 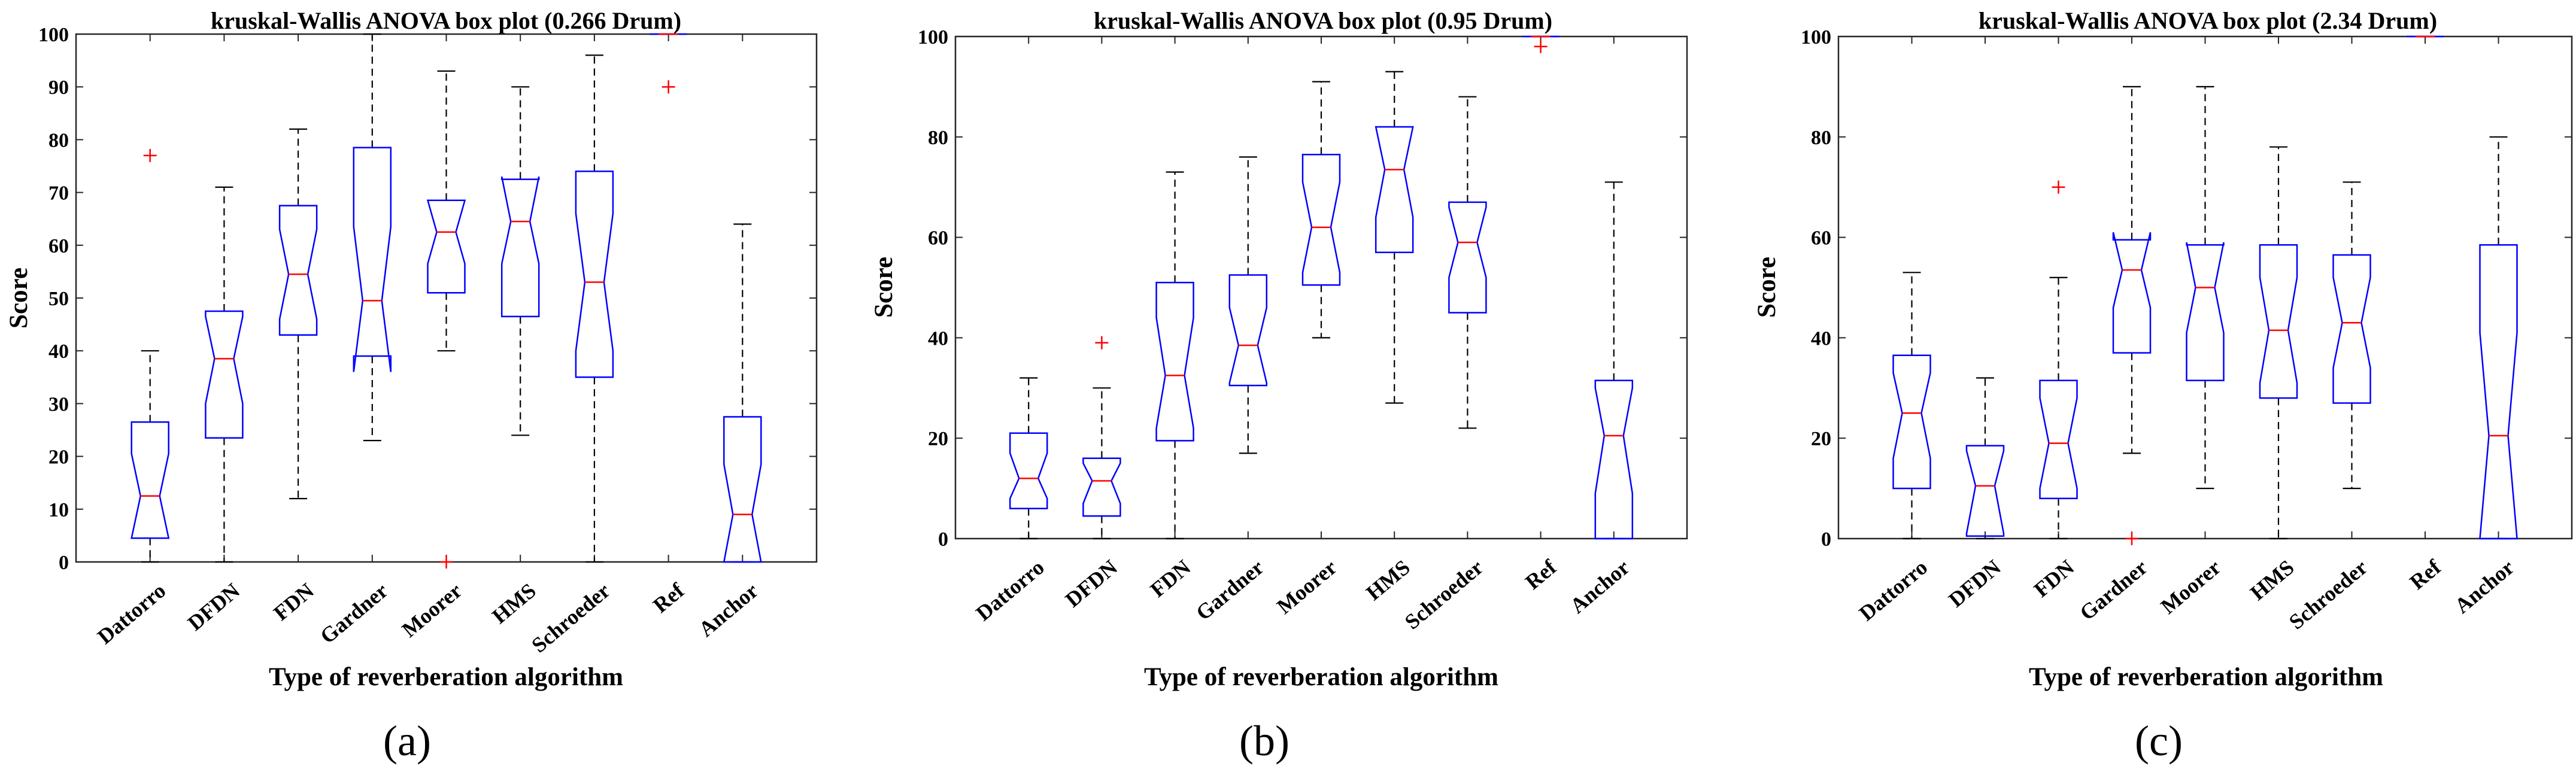 I want to click on panel-b-ylabel: Score, so click(x=884, y=287).